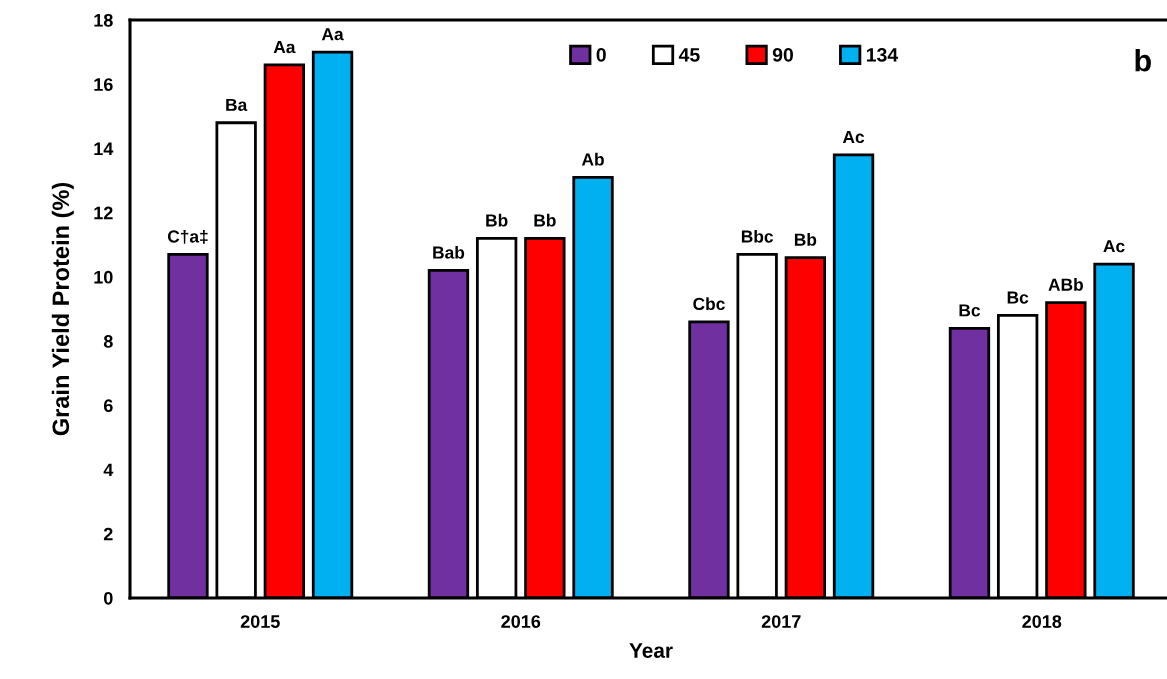  What do you see at coordinates (108, 534) in the screenshot?
I see `y-tick-label: 2` at bounding box center [108, 534].